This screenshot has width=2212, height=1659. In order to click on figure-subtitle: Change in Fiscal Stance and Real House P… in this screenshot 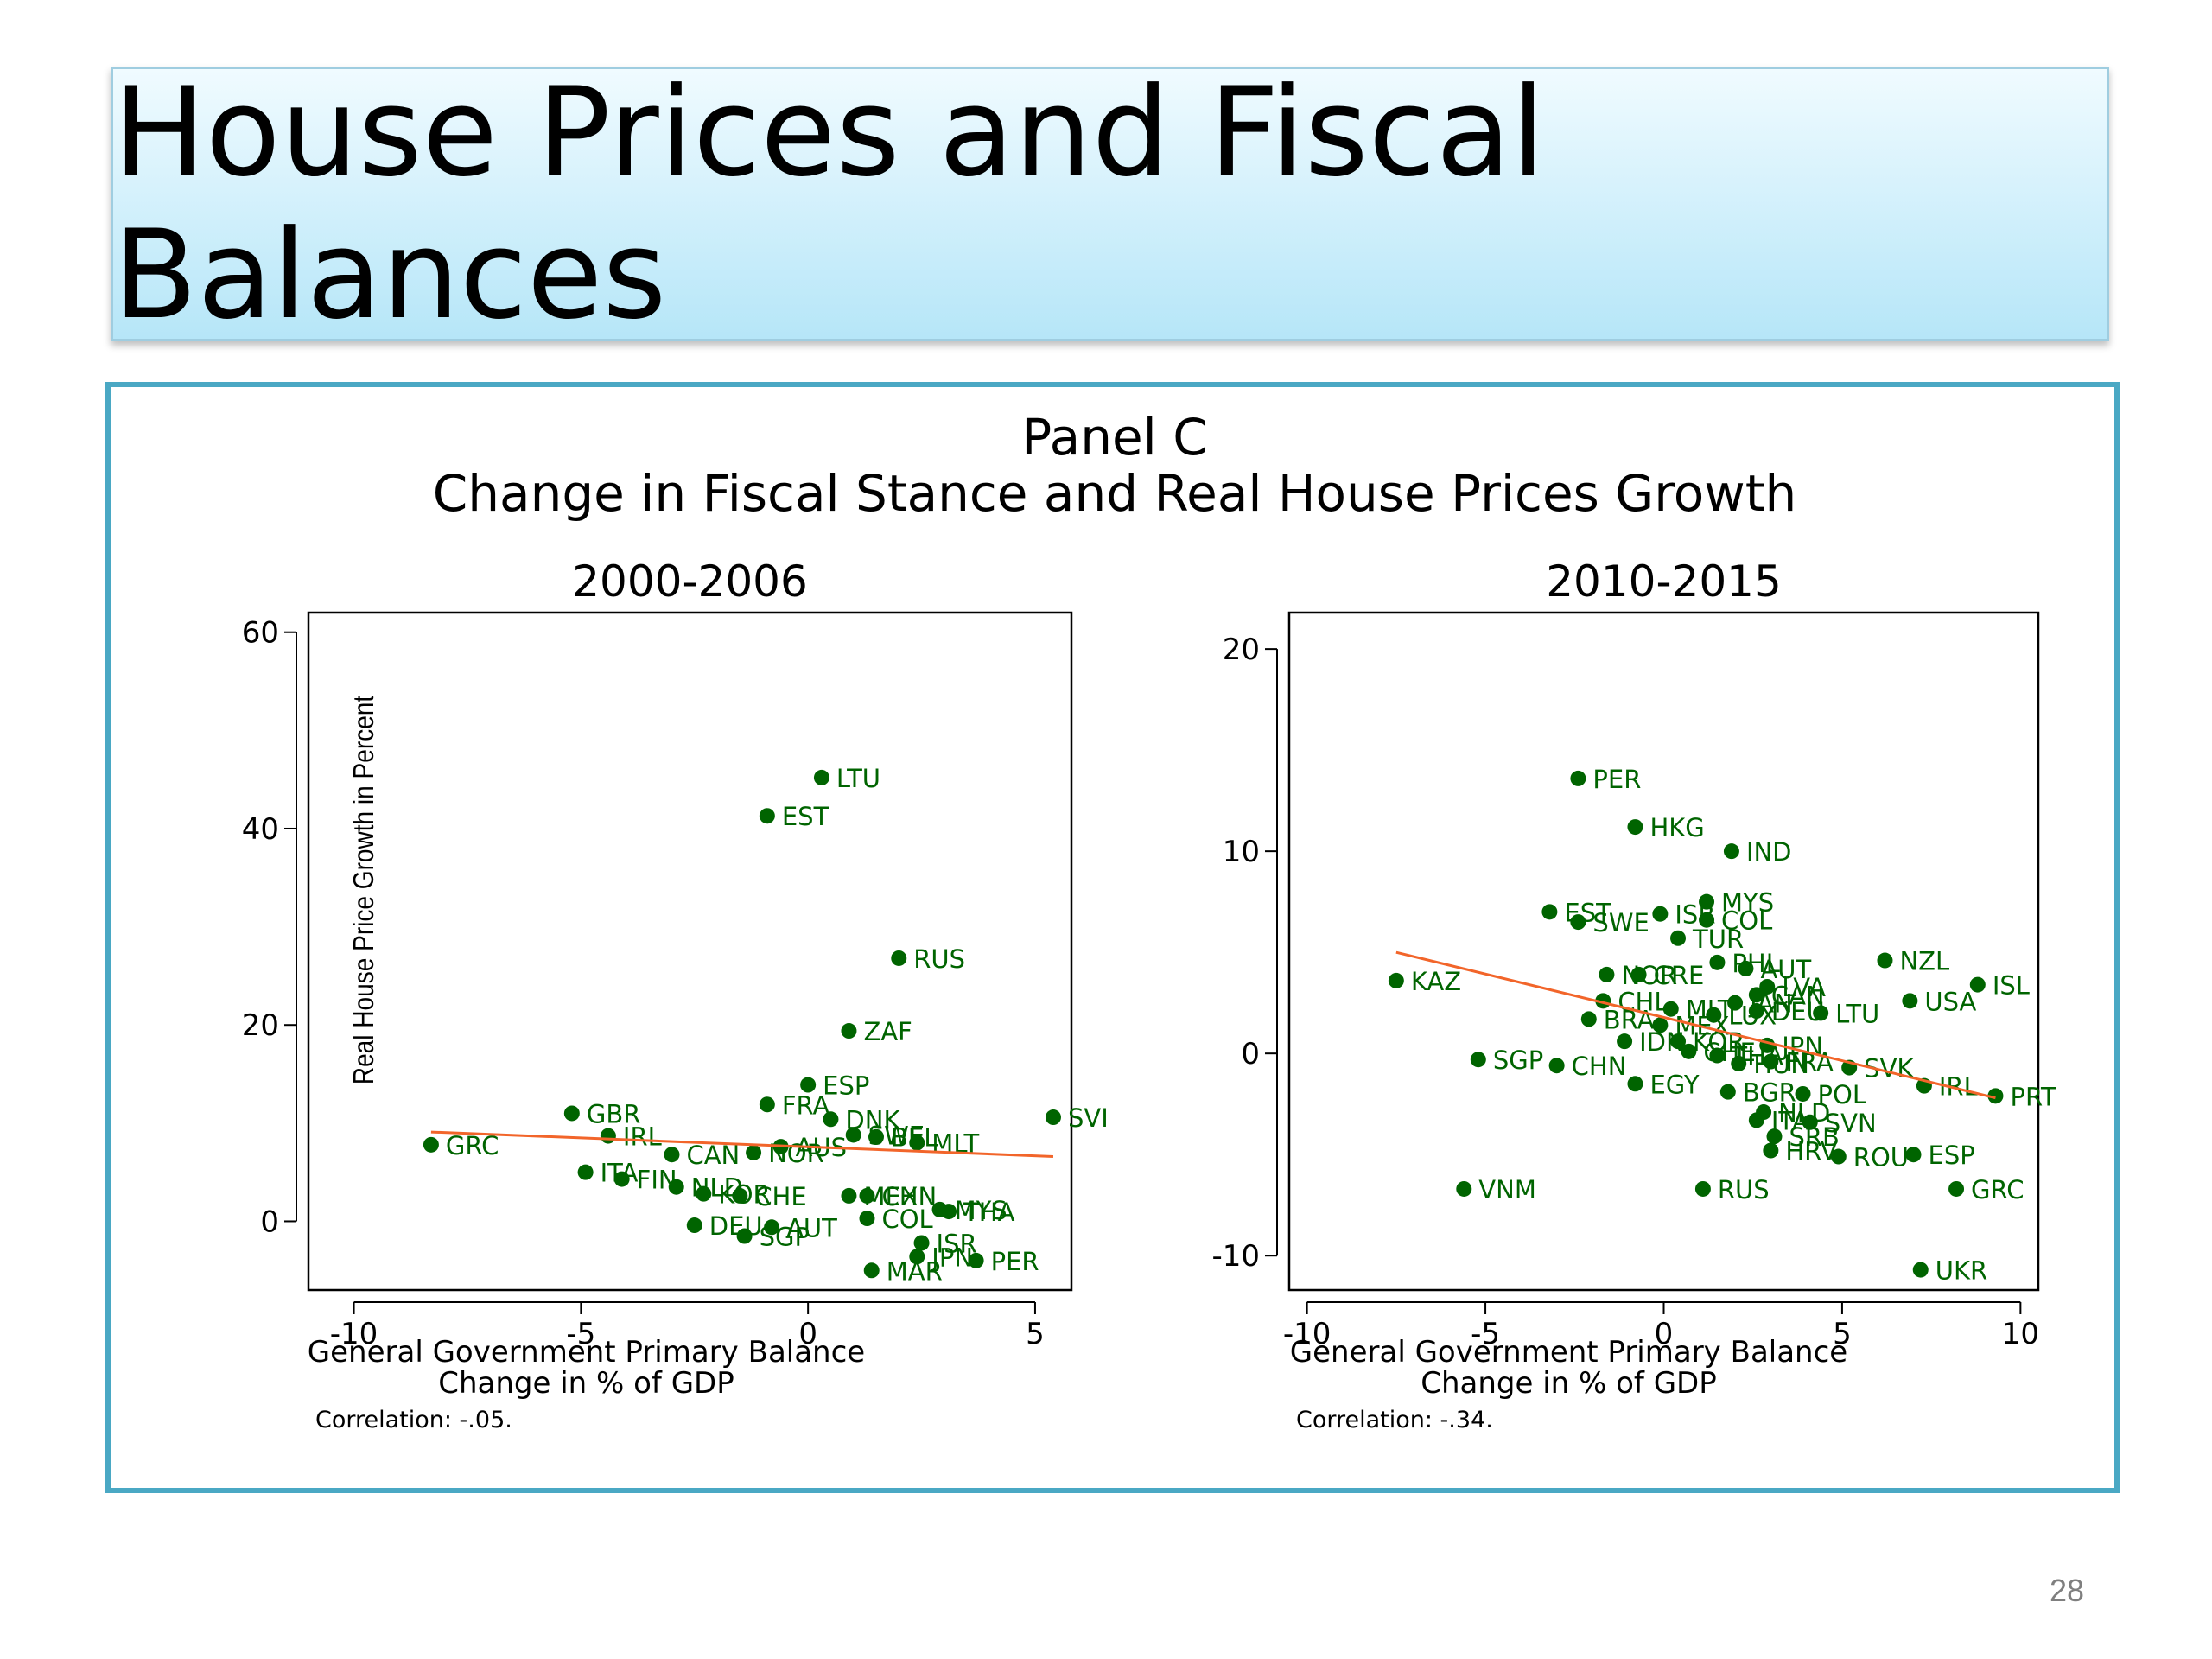, I will do `click(1114, 493)`.